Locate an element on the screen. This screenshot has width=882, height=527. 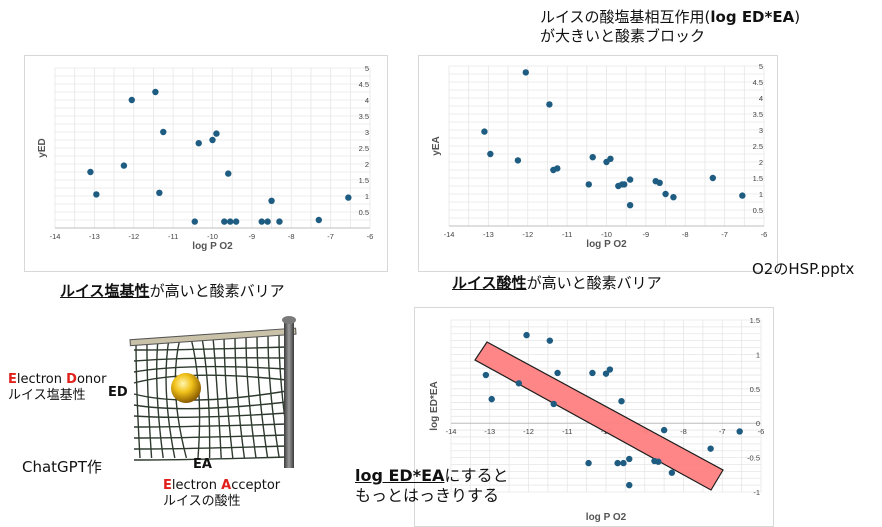
y-tick-label: 3.5 is located at coordinates (758, 114).